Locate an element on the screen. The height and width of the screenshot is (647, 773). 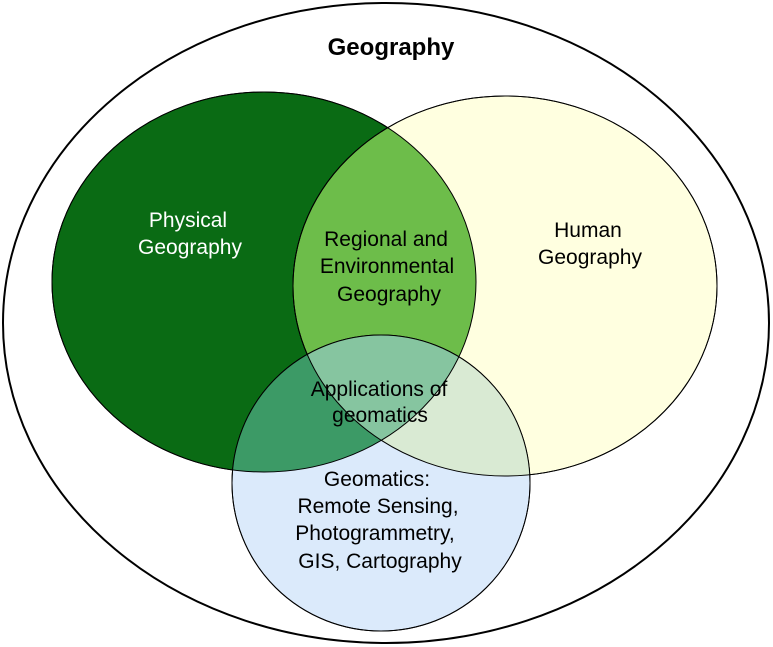
applications-label-line-1: Applications of is located at coordinates (379, 389).